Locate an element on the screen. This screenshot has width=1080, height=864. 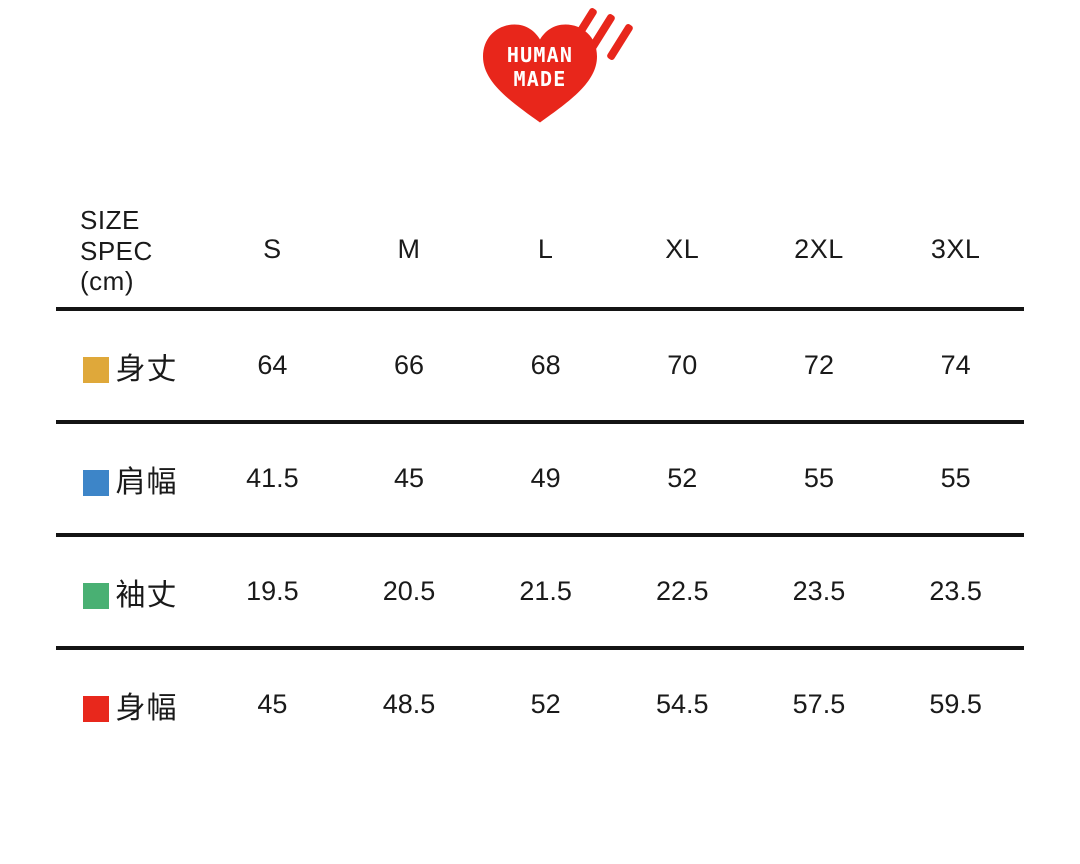
cell-body-length-3xl: 74 is located at coordinates (955, 365).